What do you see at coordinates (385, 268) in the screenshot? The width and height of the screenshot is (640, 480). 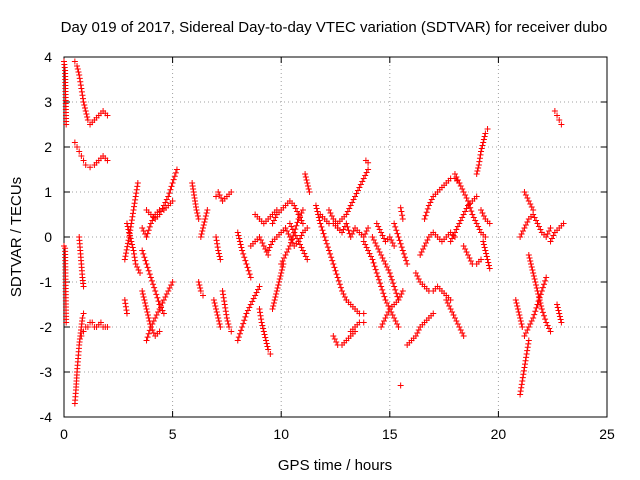 I see `series-arc-h2` at bounding box center [385, 268].